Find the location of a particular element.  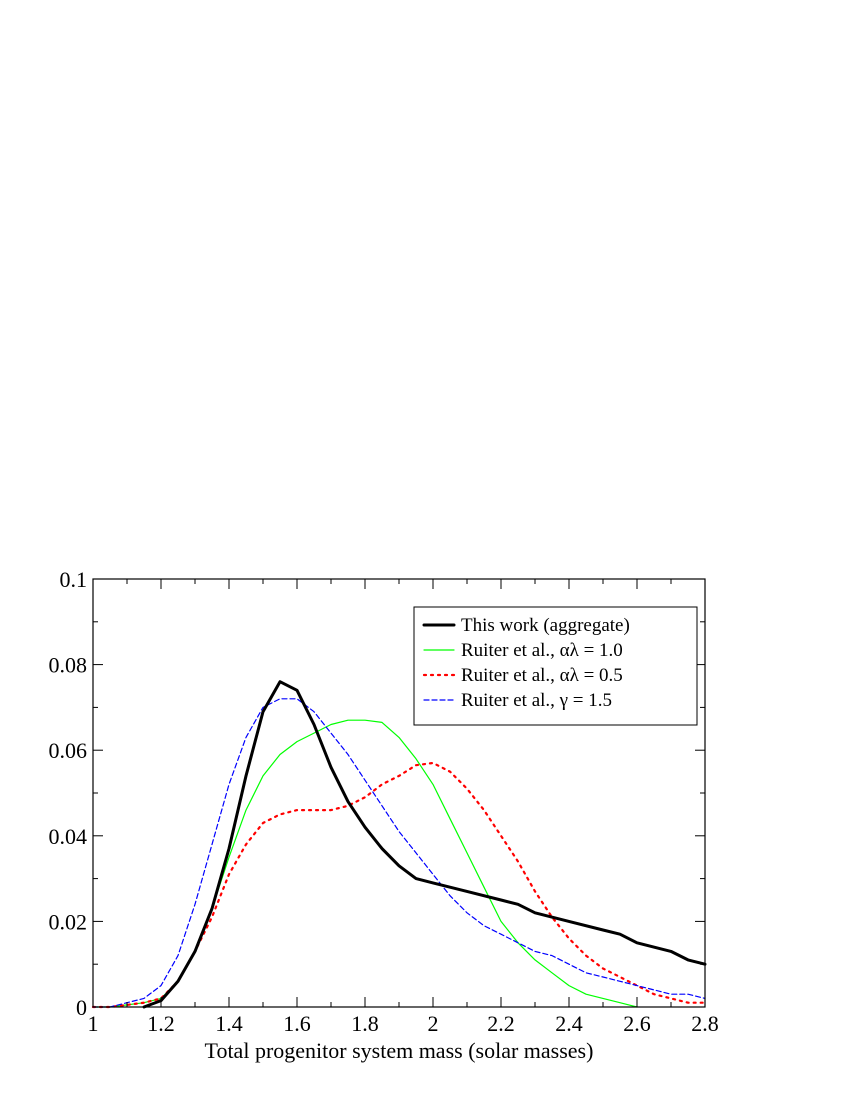

y-tick-label: 0.06 is located at coordinates (68, 750).